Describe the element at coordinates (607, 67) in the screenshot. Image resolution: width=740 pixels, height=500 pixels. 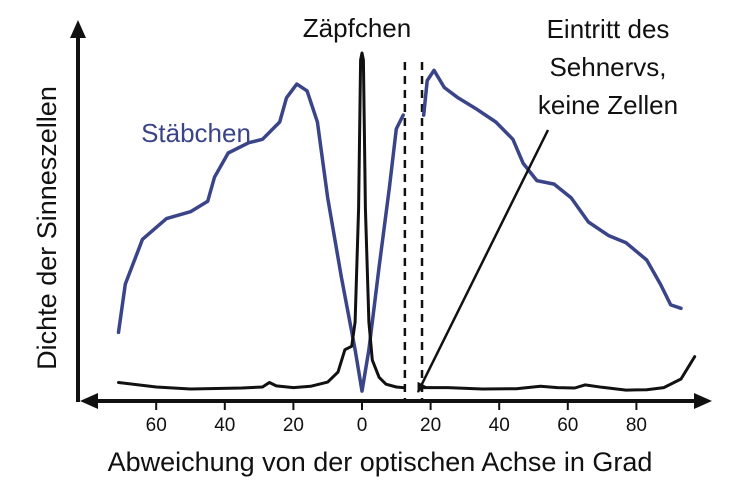
I see `blind-spot-label-line-2: Sehnervs,` at that location.